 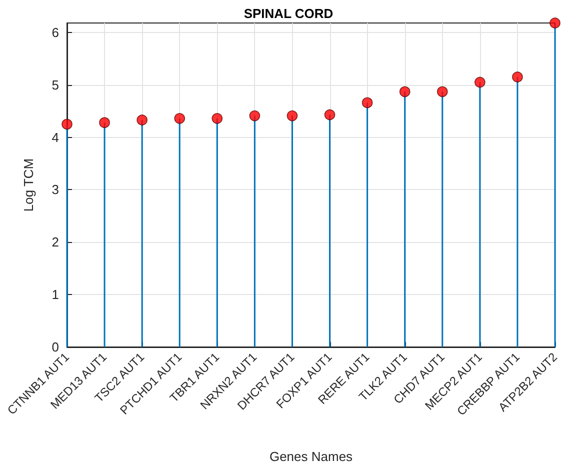 I want to click on y-tick-label: 3, so click(x=55, y=190).